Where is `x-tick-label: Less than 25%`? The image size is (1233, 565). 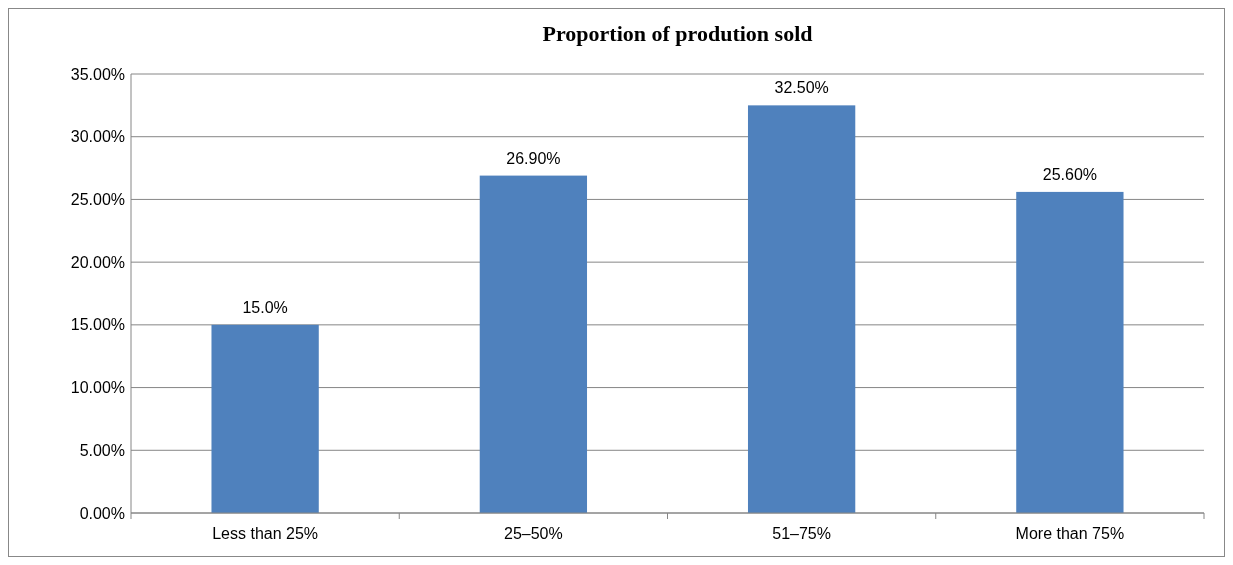 x-tick-label: Less than 25% is located at coordinates (265, 533).